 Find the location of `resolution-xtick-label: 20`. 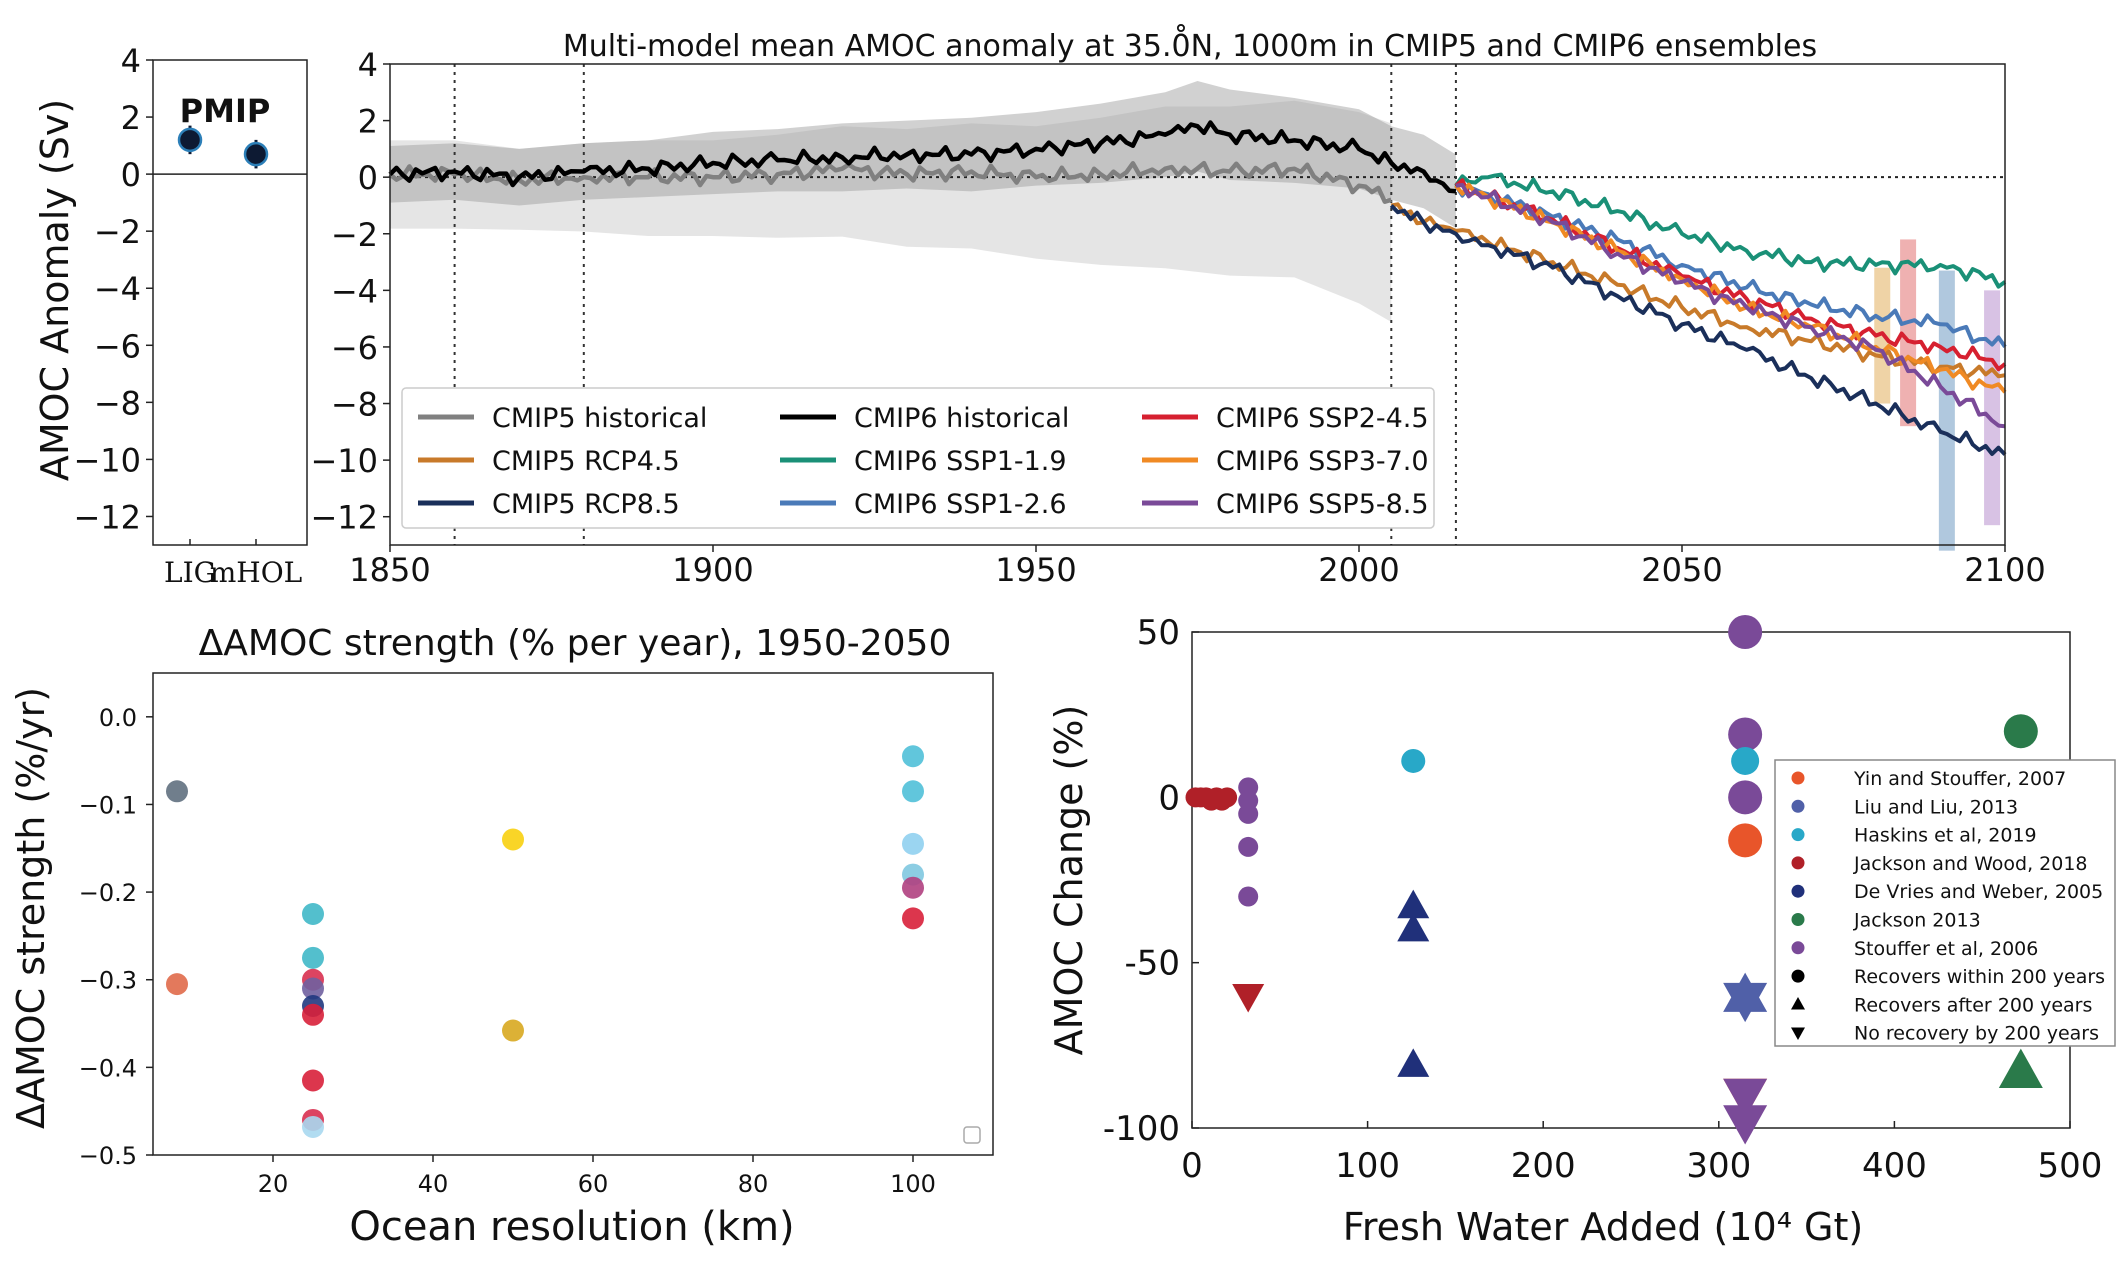

resolution-xtick-label: 20 is located at coordinates (273, 1184).